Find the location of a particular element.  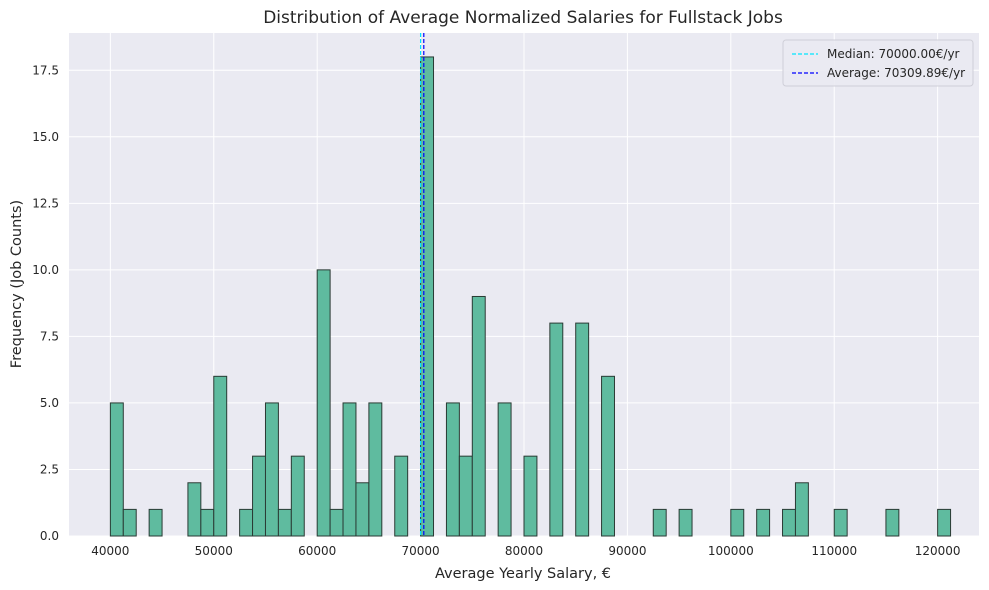

x-tick-label: 120000 is located at coordinates (938, 551).